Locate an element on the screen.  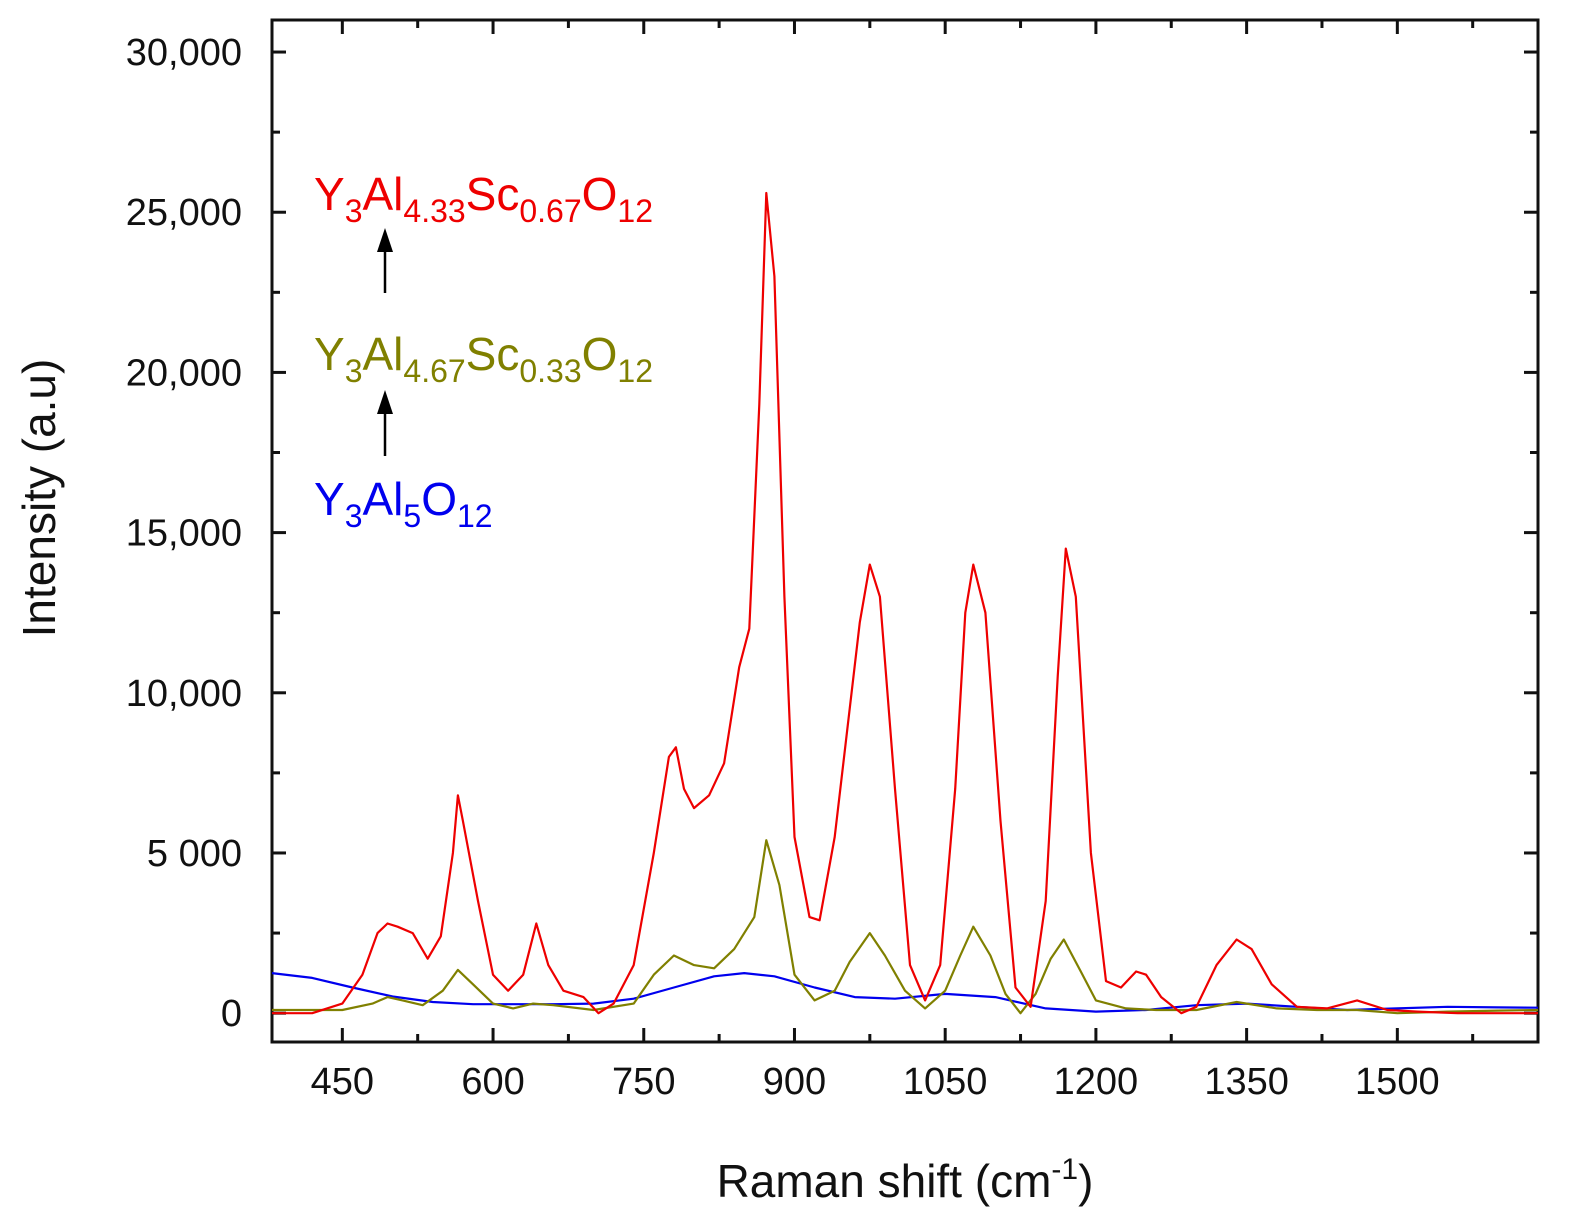
x-tick-label: 1050 is located at coordinates (945, 1082).